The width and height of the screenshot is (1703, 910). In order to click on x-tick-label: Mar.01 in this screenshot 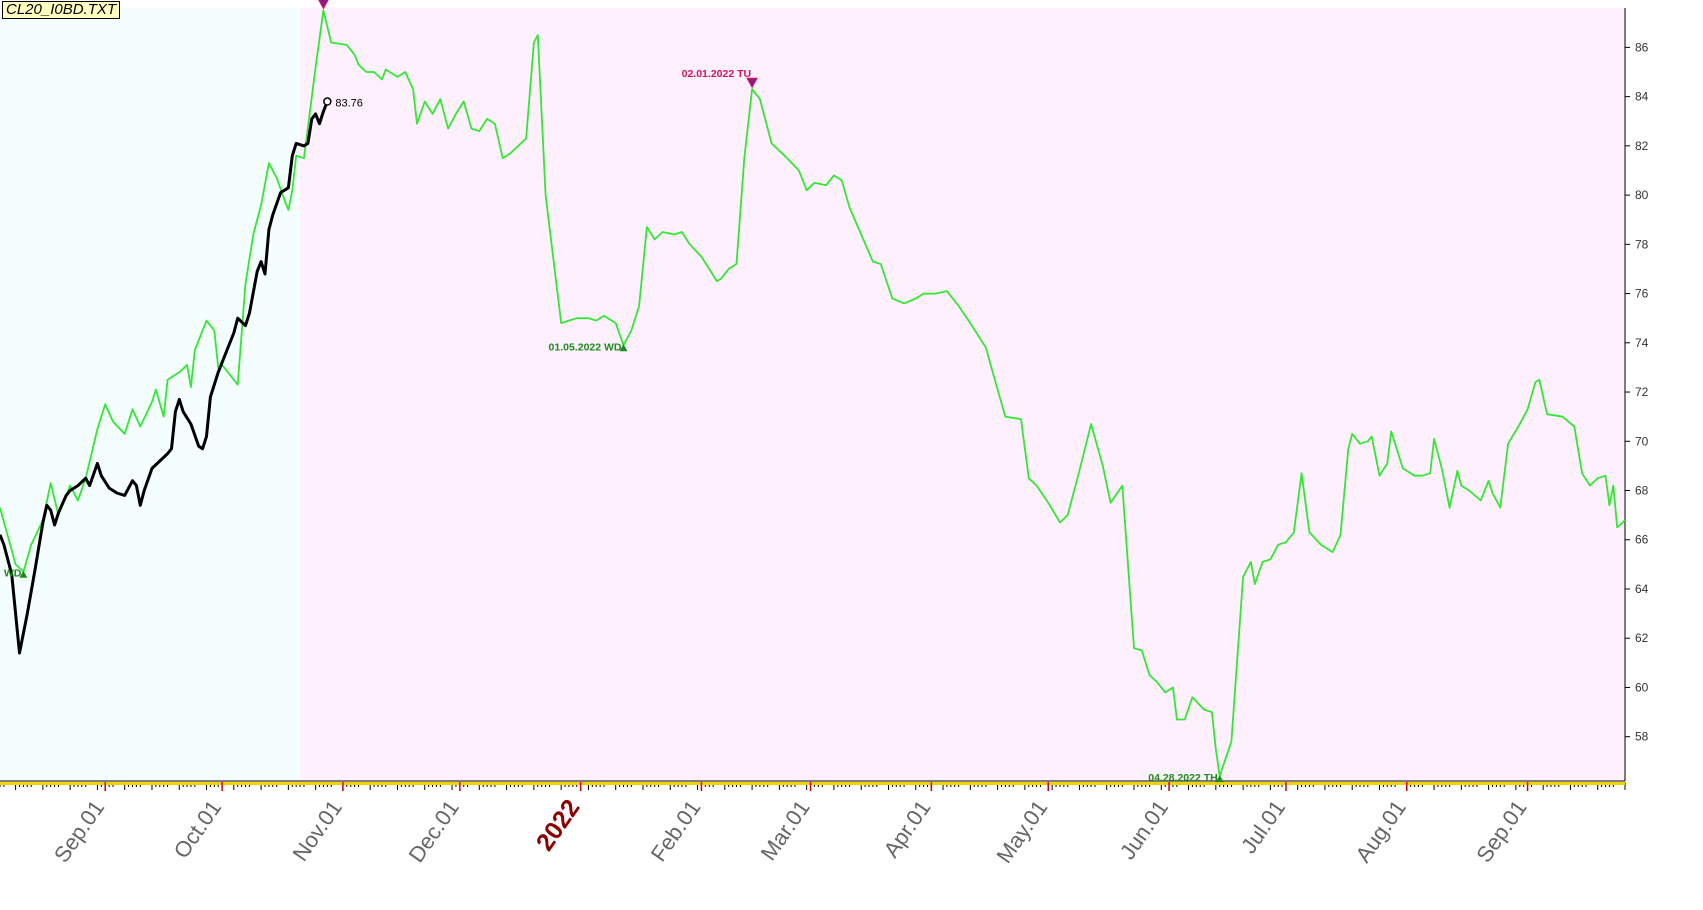, I will do `click(785, 830)`.